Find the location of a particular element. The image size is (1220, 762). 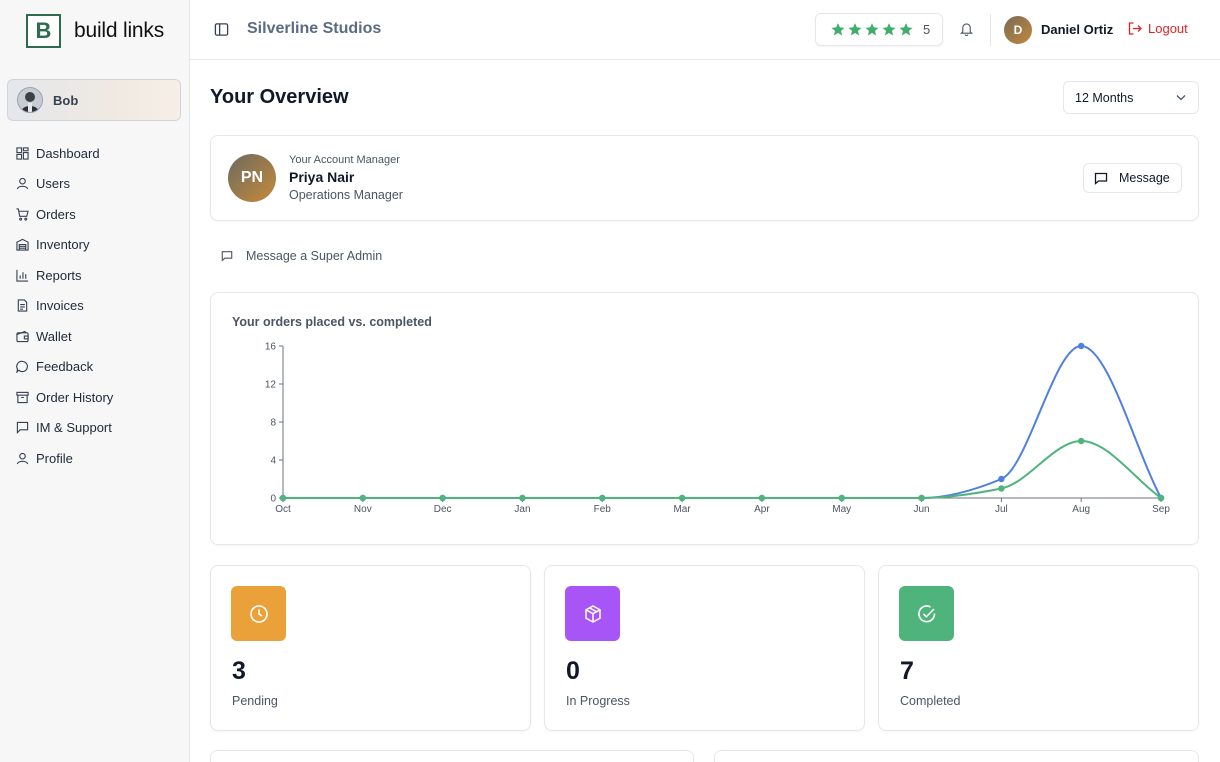

bottom-card-right is located at coordinates (956, 756).